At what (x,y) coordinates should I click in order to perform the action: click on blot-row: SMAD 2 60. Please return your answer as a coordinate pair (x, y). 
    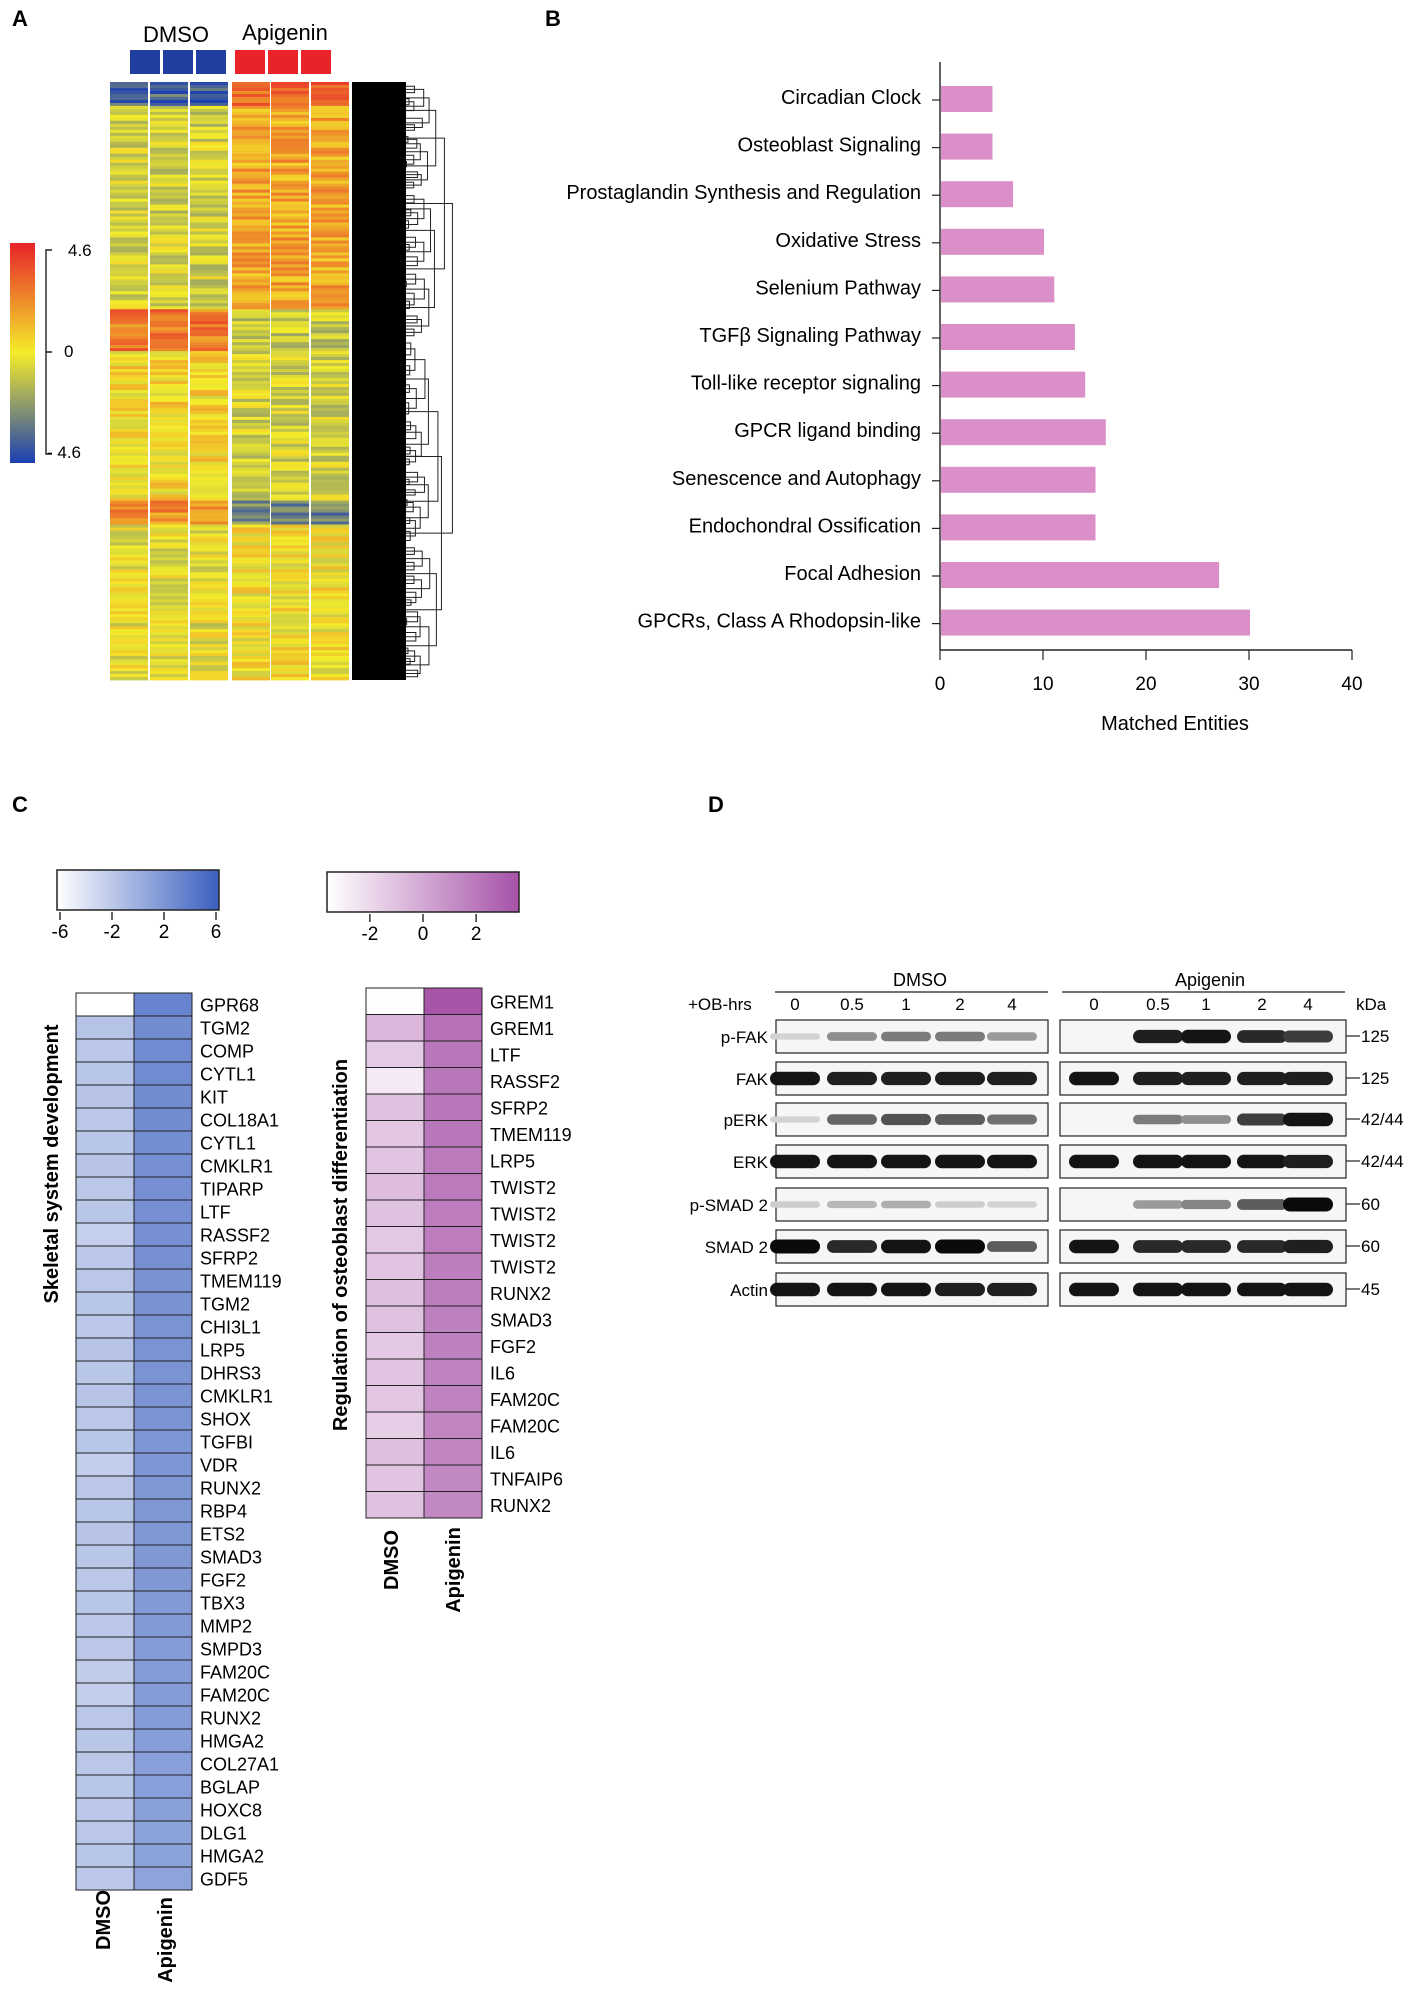
    Looking at the image, I should click on (1042, 1246).